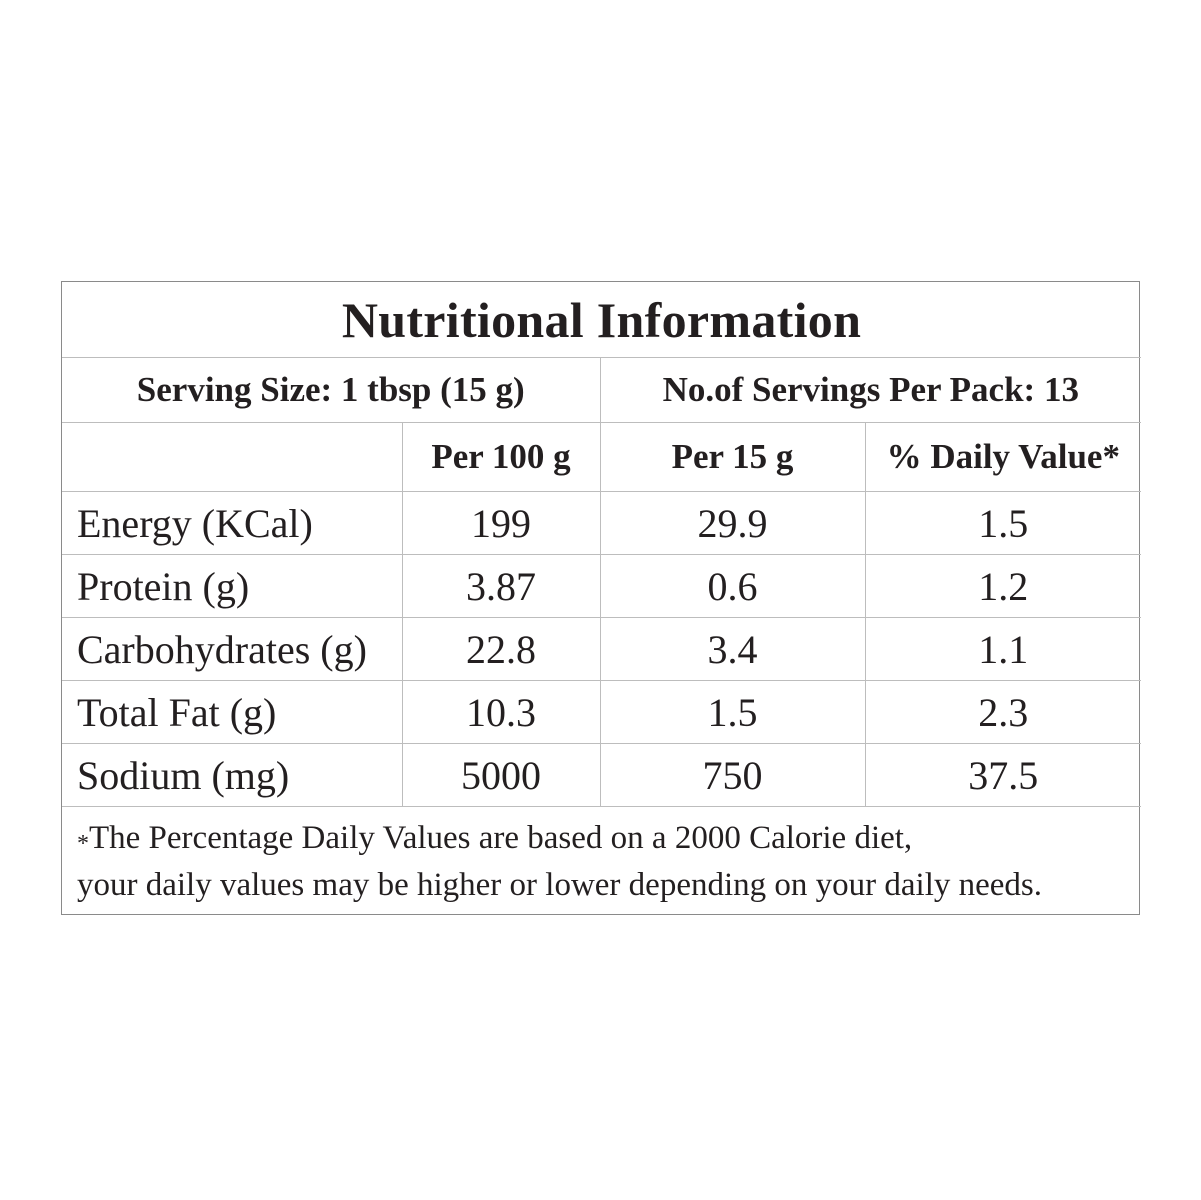 This screenshot has width=1201, height=1200. I want to click on value-daily: 1.5, so click(1003, 523).